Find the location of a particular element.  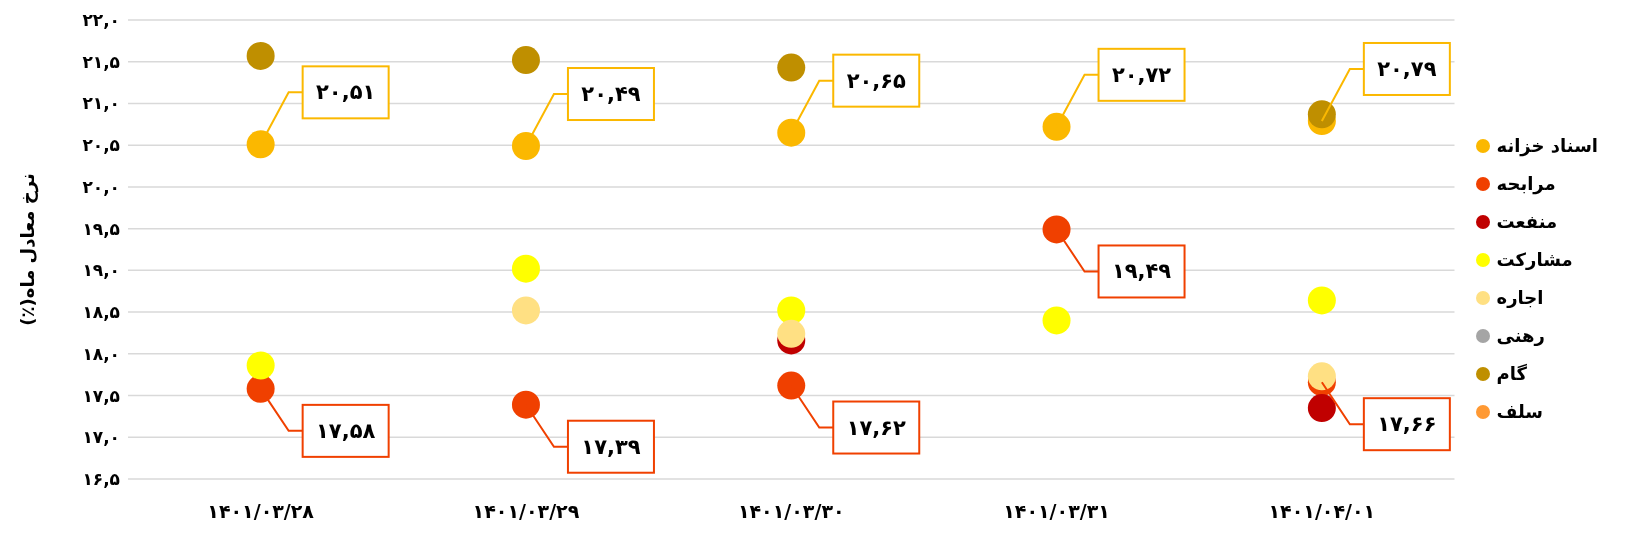

x-tick-label: ۱۴۰۱/۰۴/۰۱ is located at coordinates (1322, 511).